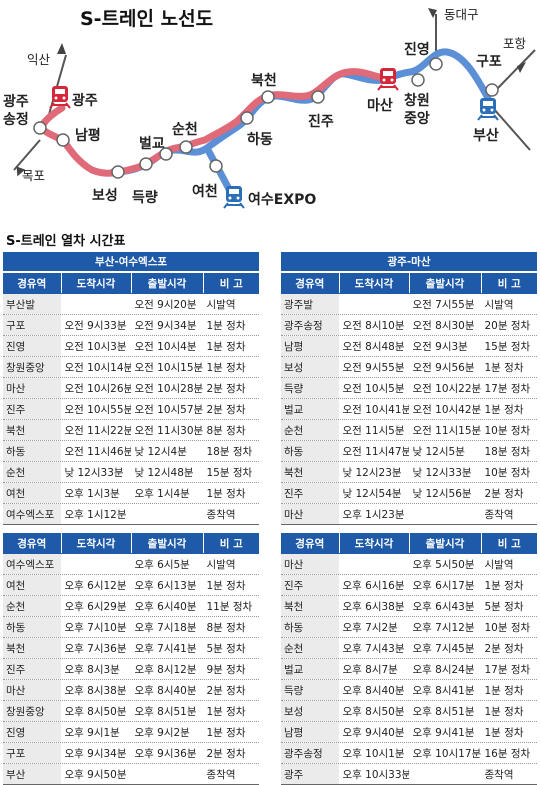  What do you see at coordinates (418, 80) in the screenshot?
I see `dot-changwon-jungang` at bounding box center [418, 80].